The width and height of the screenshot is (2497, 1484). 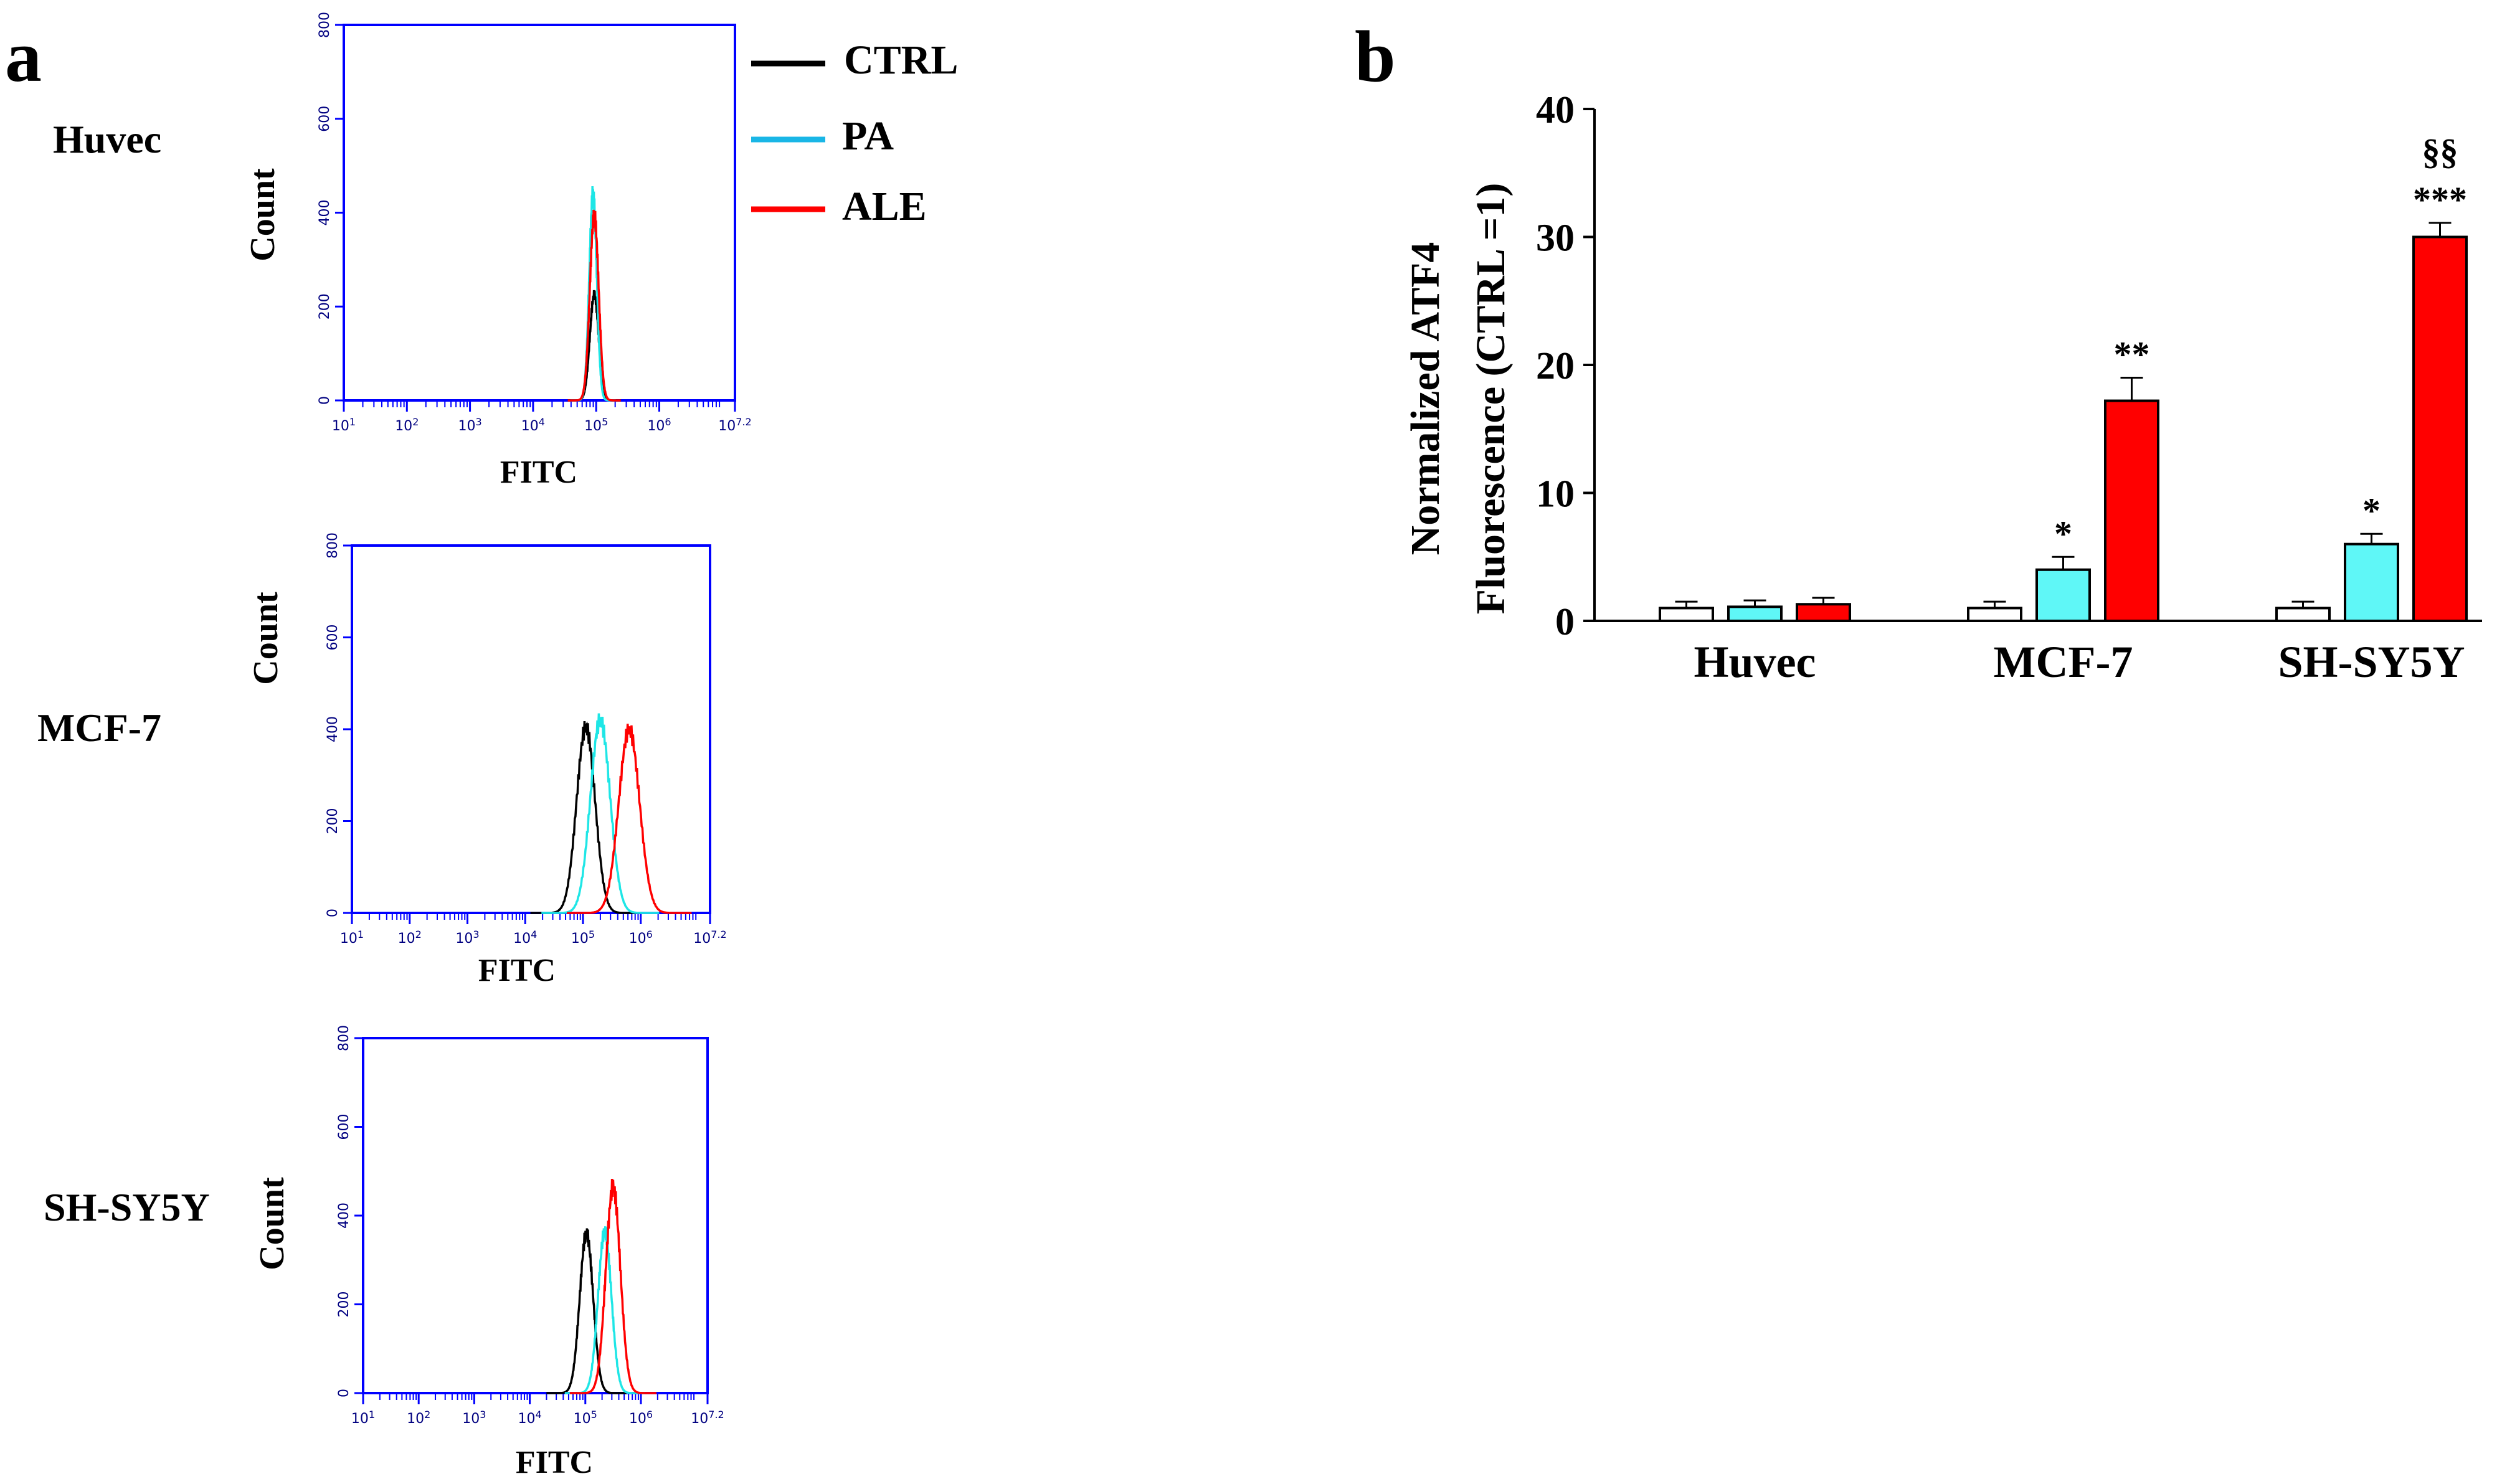 What do you see at coordinates (1375, 56) in the screenshot?
I see `panel-b-label: b` at bounding box center [1375, 56].